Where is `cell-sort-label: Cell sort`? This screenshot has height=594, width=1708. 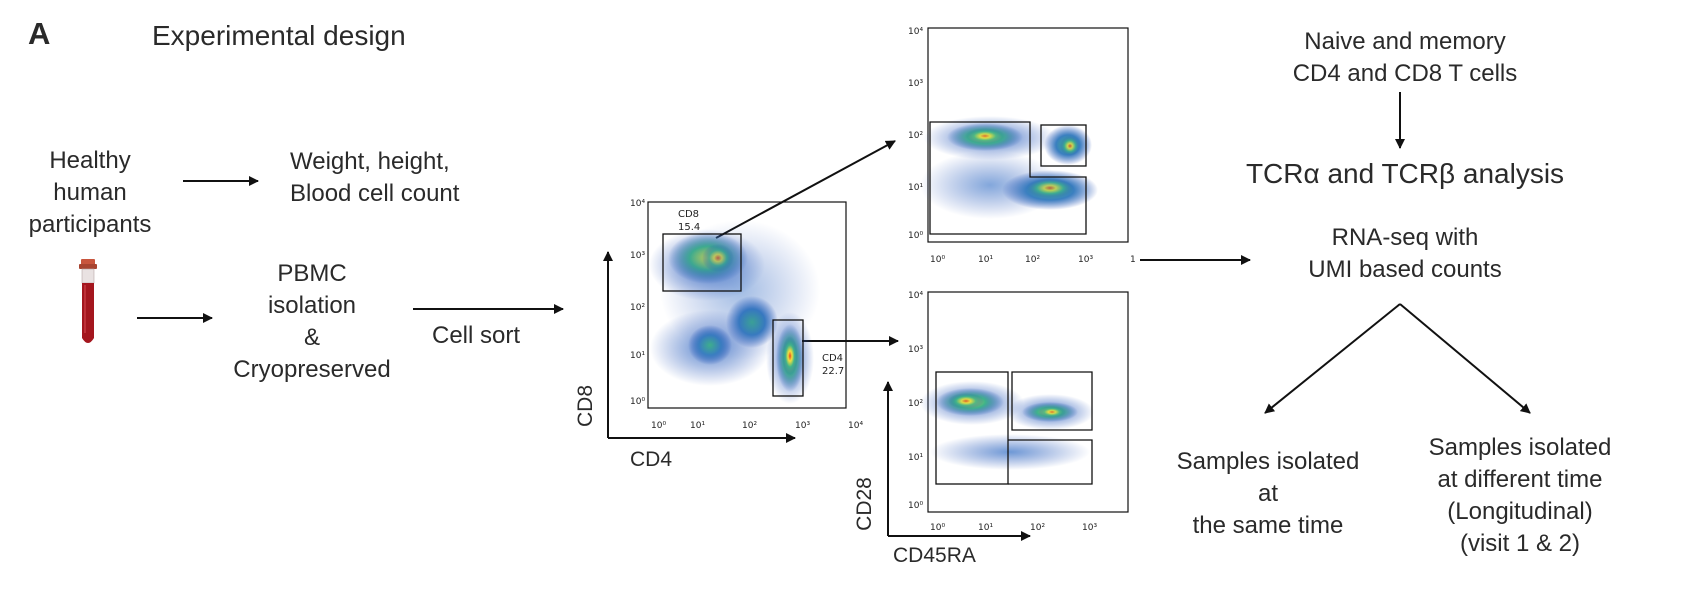
cell-sort-label: Cell sort is located at coordinates (476, 335).